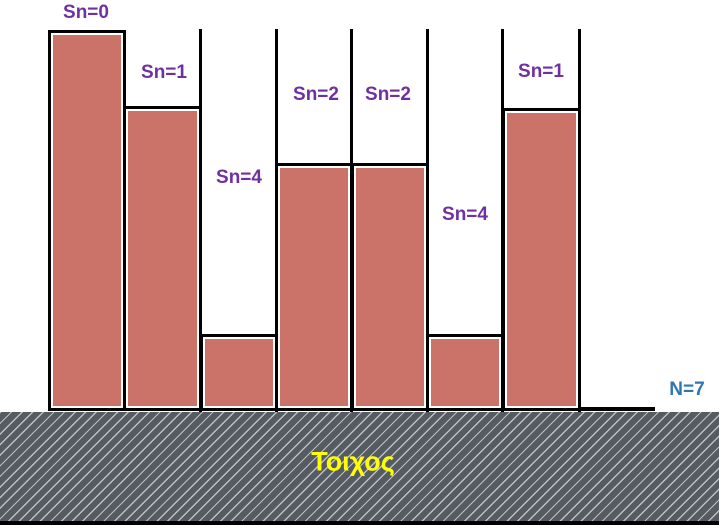 The height and width of the screenshot is (525, 723). What do you see at coordinates (687, 389) in the screenshot?
I see `total-count-label: N=7` at bounding box center [687, 389].